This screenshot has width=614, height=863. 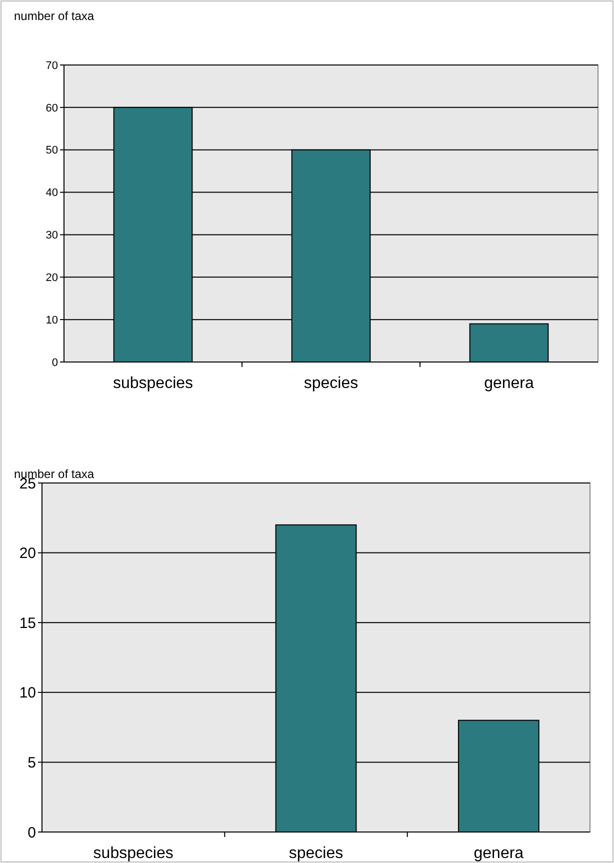 What do you see at coordinates (32, 763) in the screenshot?
I see `y-tick-label: 5` at bounding box center [32, 763].